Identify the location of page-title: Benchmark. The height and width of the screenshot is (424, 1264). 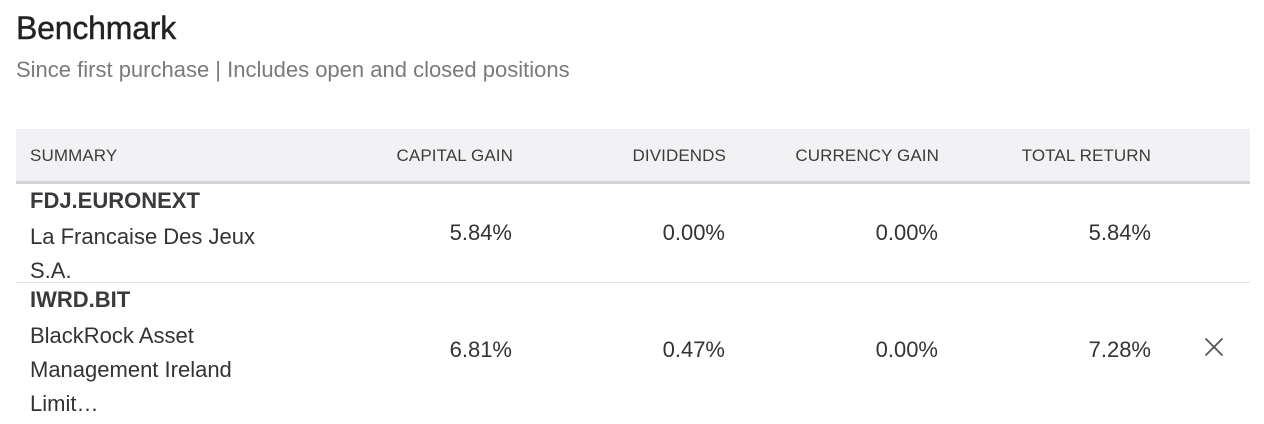
(96, 28).